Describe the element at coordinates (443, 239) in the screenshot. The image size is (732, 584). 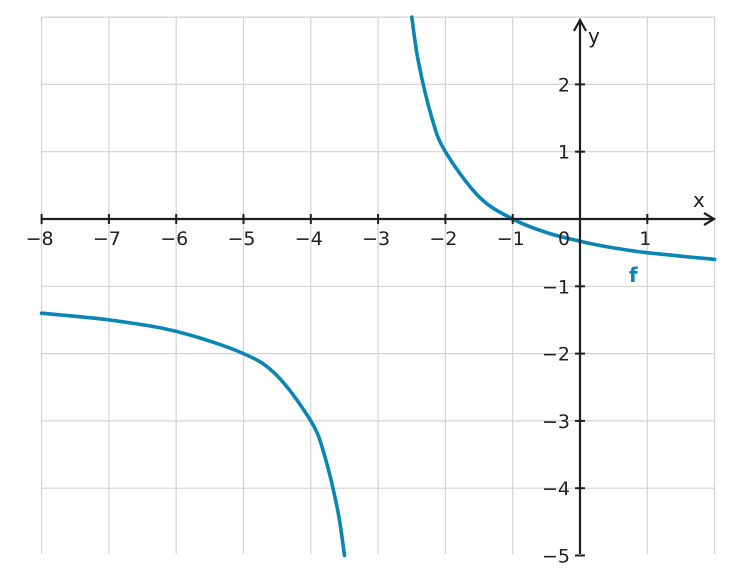
I see `x-tick-label: −2` at that location.